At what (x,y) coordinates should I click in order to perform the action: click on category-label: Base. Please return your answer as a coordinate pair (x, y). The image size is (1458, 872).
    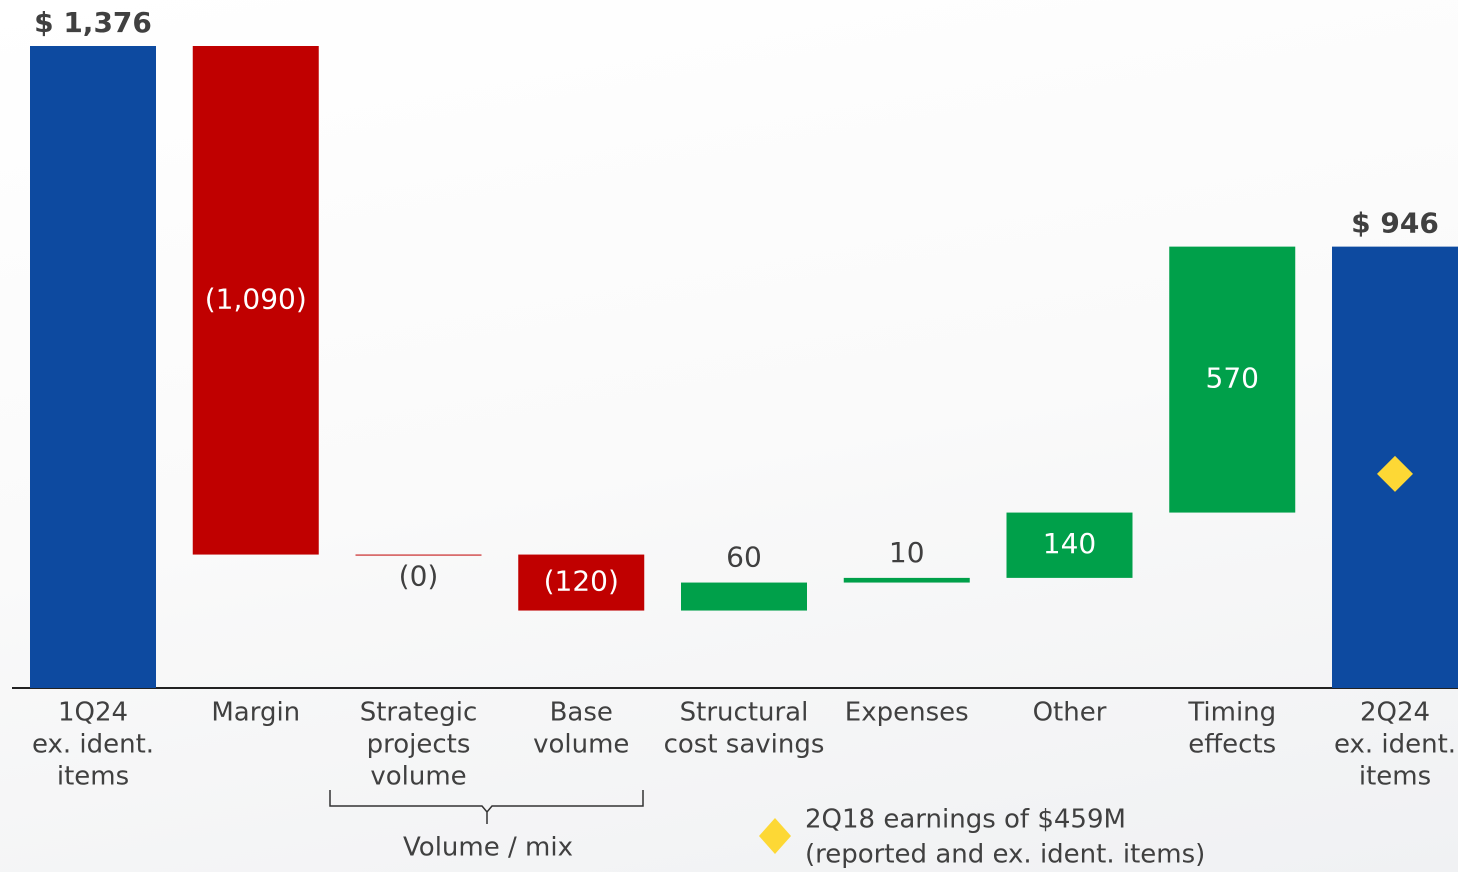
    Looking at the image, I should click on (581, 713).